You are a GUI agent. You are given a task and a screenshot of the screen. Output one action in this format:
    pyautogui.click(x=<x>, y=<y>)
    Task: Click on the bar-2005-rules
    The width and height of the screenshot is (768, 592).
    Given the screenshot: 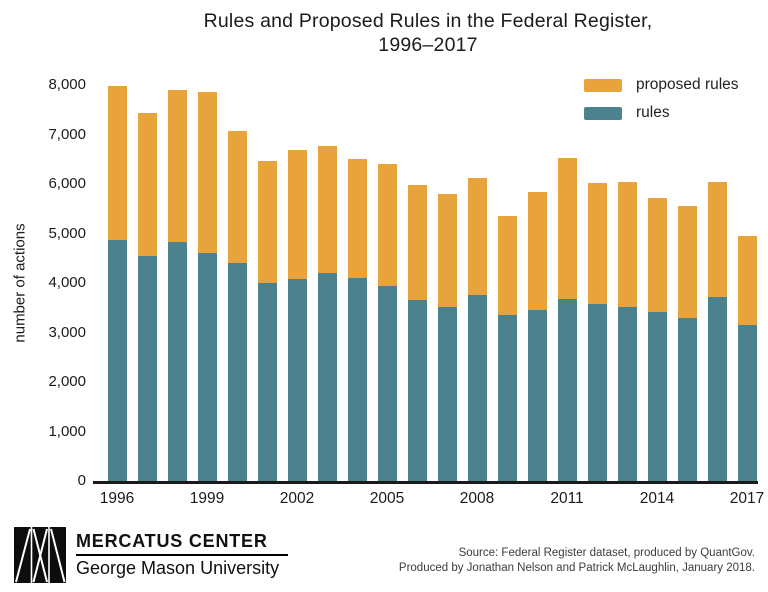 What is the action you would take?
    pyautogui.click(x=387, y=383)
    